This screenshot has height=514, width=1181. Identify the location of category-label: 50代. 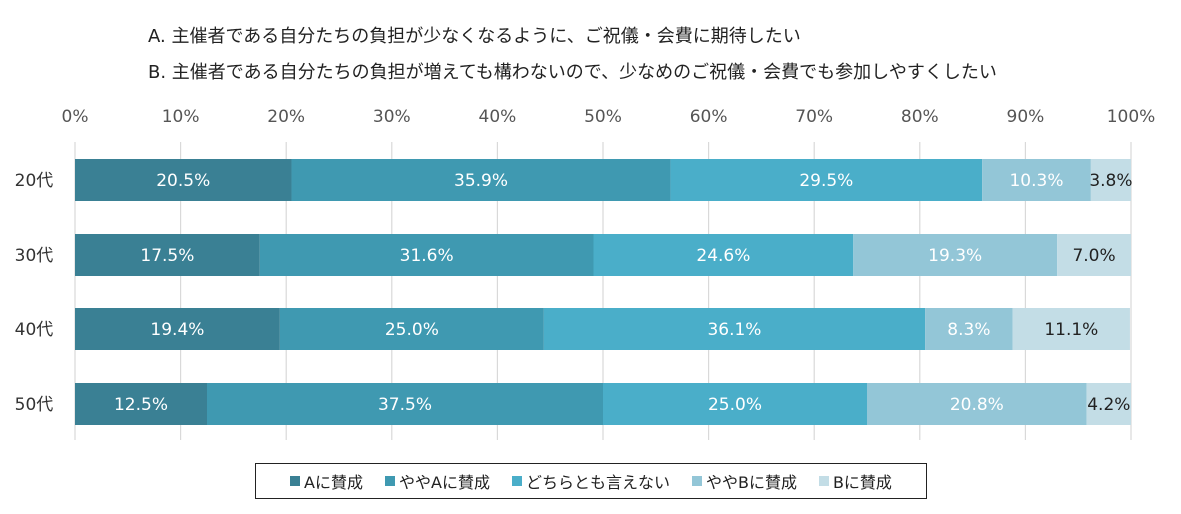
(34, 405).